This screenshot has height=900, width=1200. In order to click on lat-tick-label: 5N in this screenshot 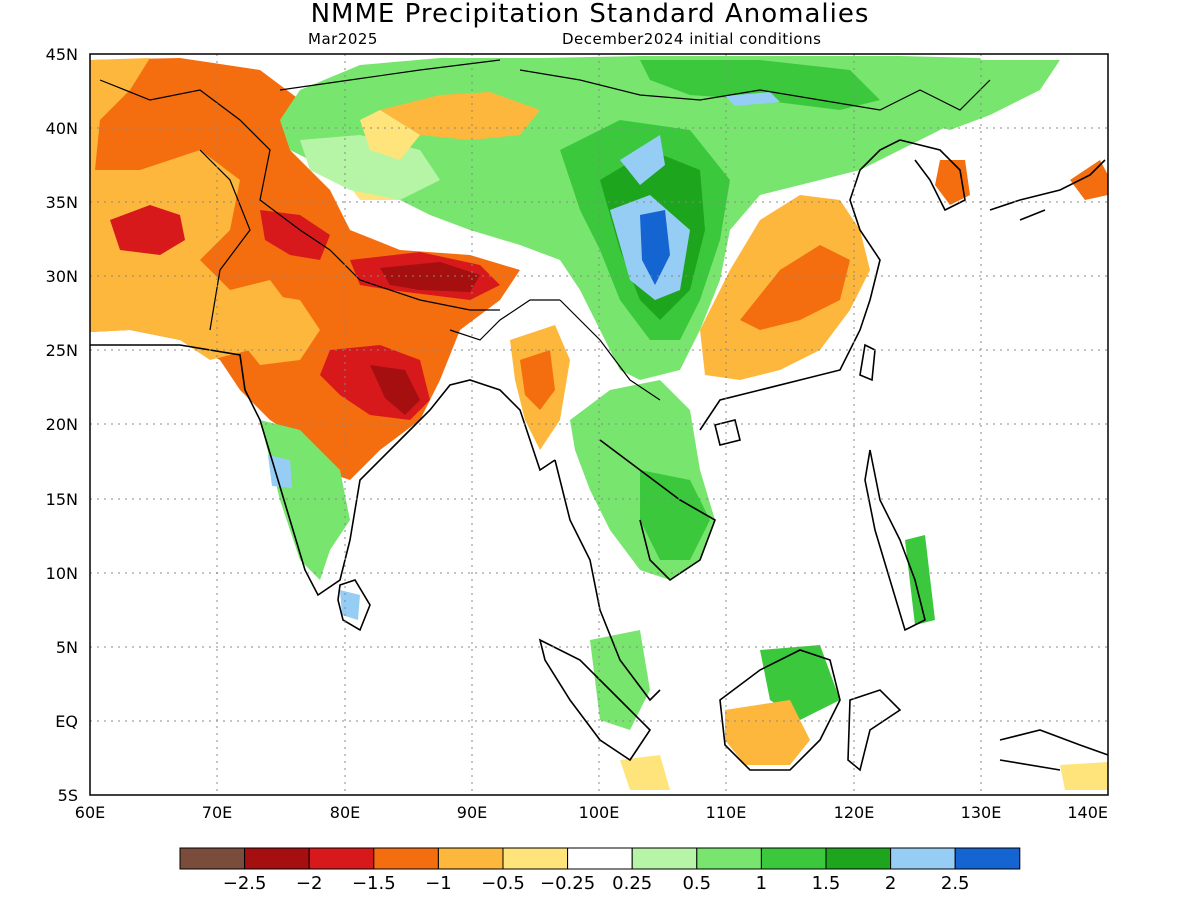, I will do `click(67, 647)`.